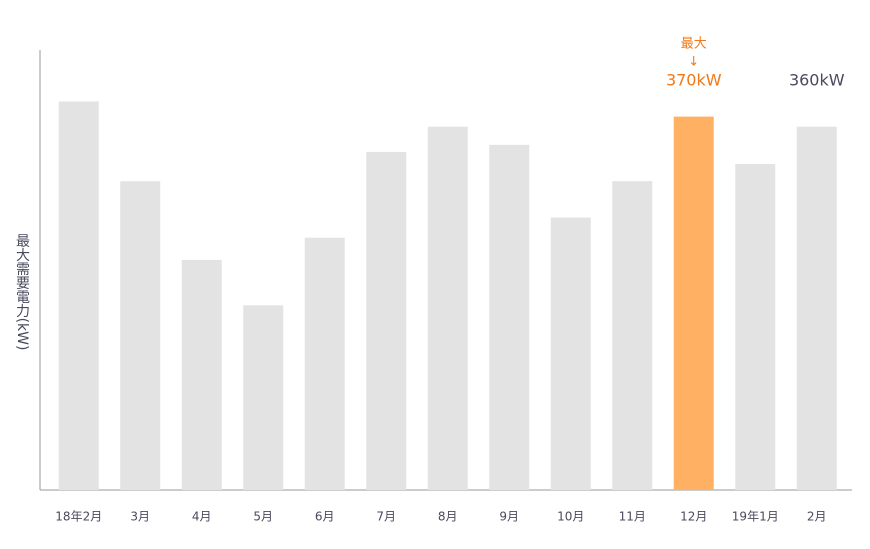  I want to click on x-tick-label: 8月, so click(448, 517).